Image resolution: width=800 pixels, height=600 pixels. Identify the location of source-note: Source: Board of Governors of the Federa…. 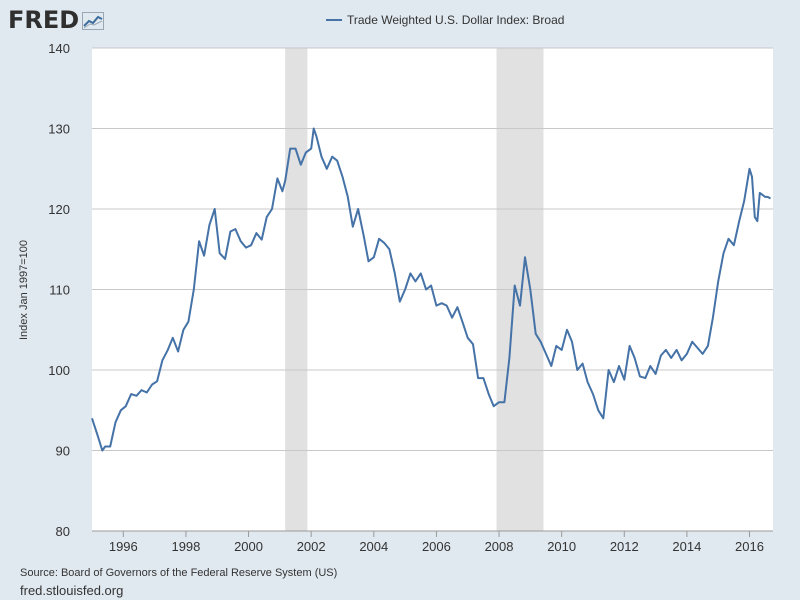
(179, 573).